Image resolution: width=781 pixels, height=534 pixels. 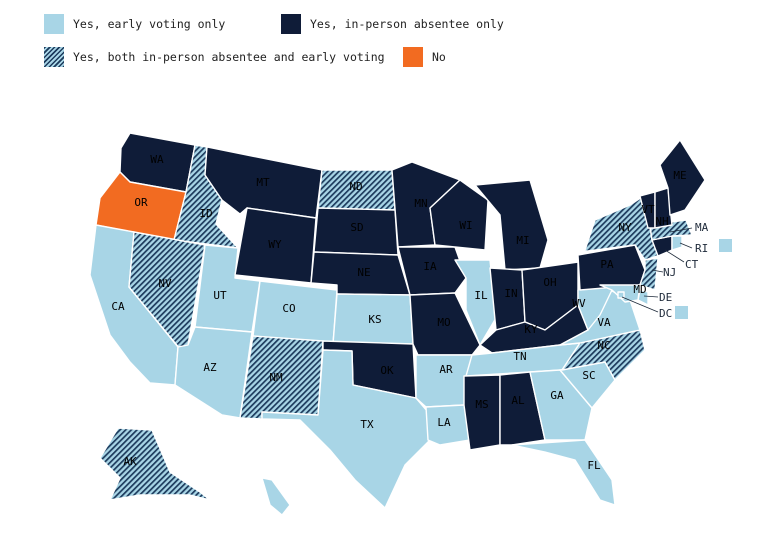 What do you see at coordinates (291, 24) in the screenshot?
I see `legend-swatch-absentee` at bounding box center [291, 24].